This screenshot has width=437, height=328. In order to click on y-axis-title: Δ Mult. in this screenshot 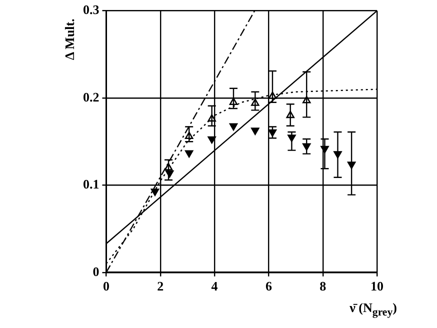, I will do `click(70, 39)`.